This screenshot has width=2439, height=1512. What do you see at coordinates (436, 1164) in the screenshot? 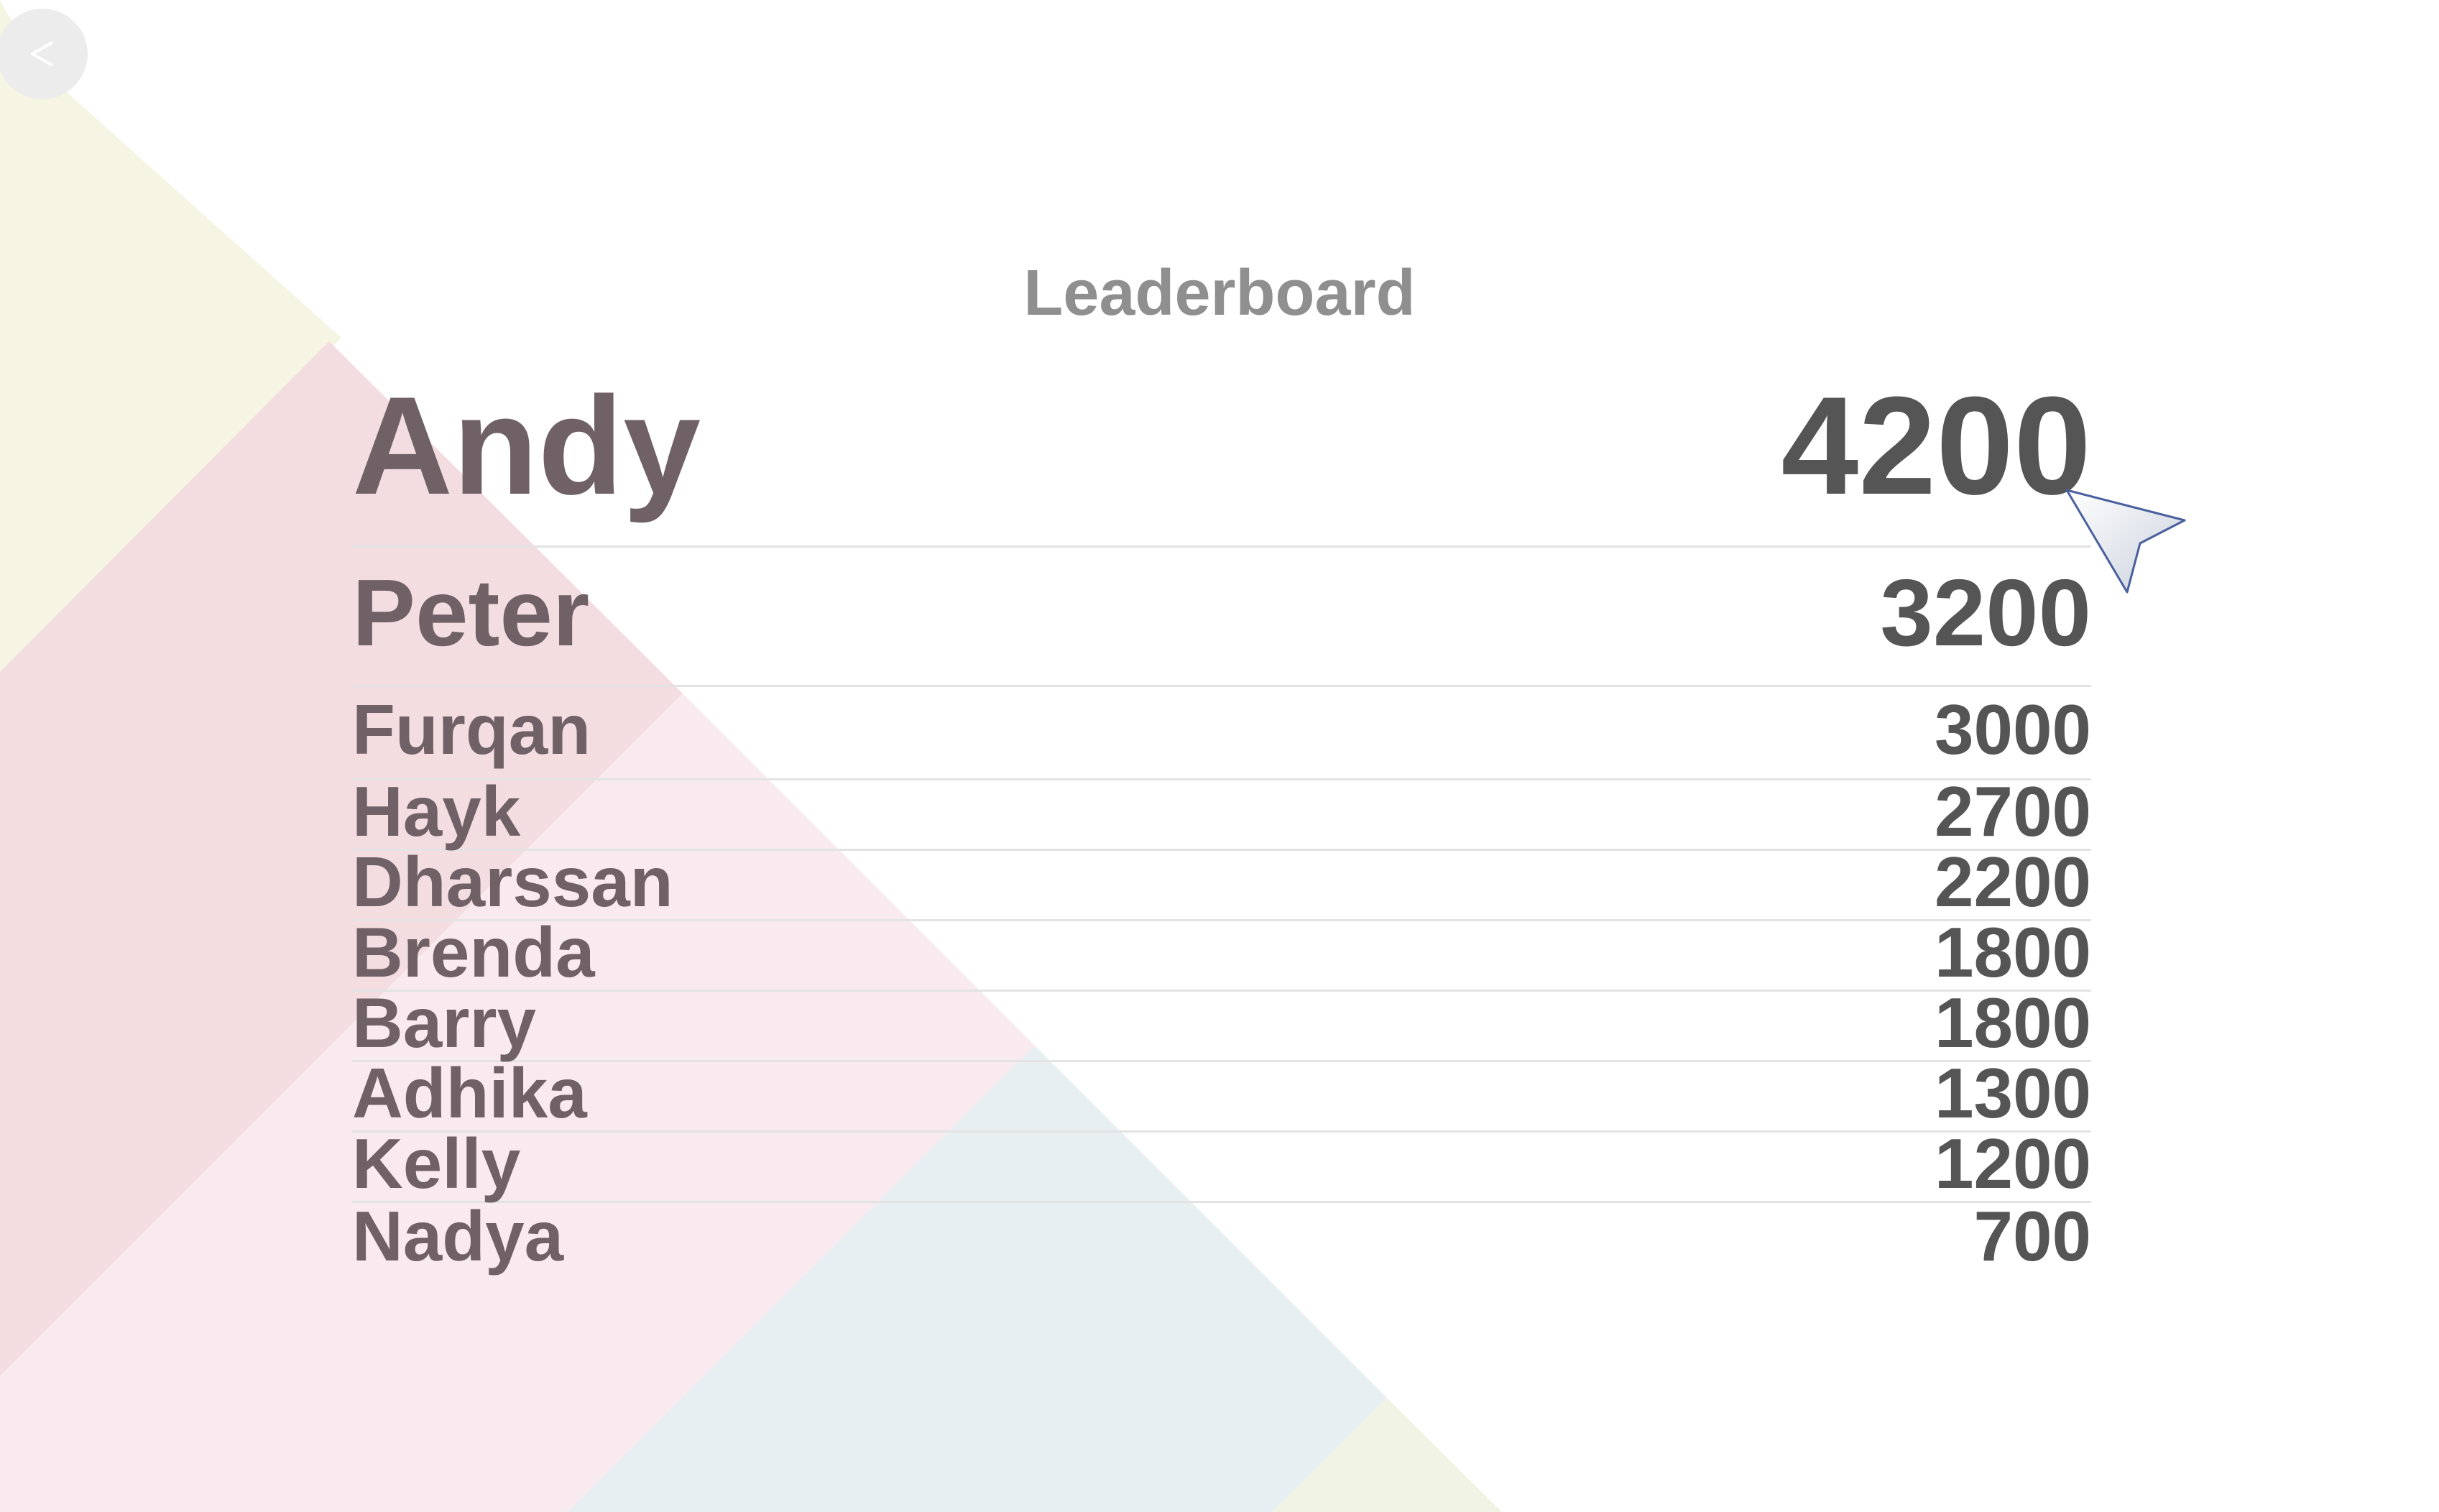
I see `player-name: Kelly` at bounding box center [436, 1164].